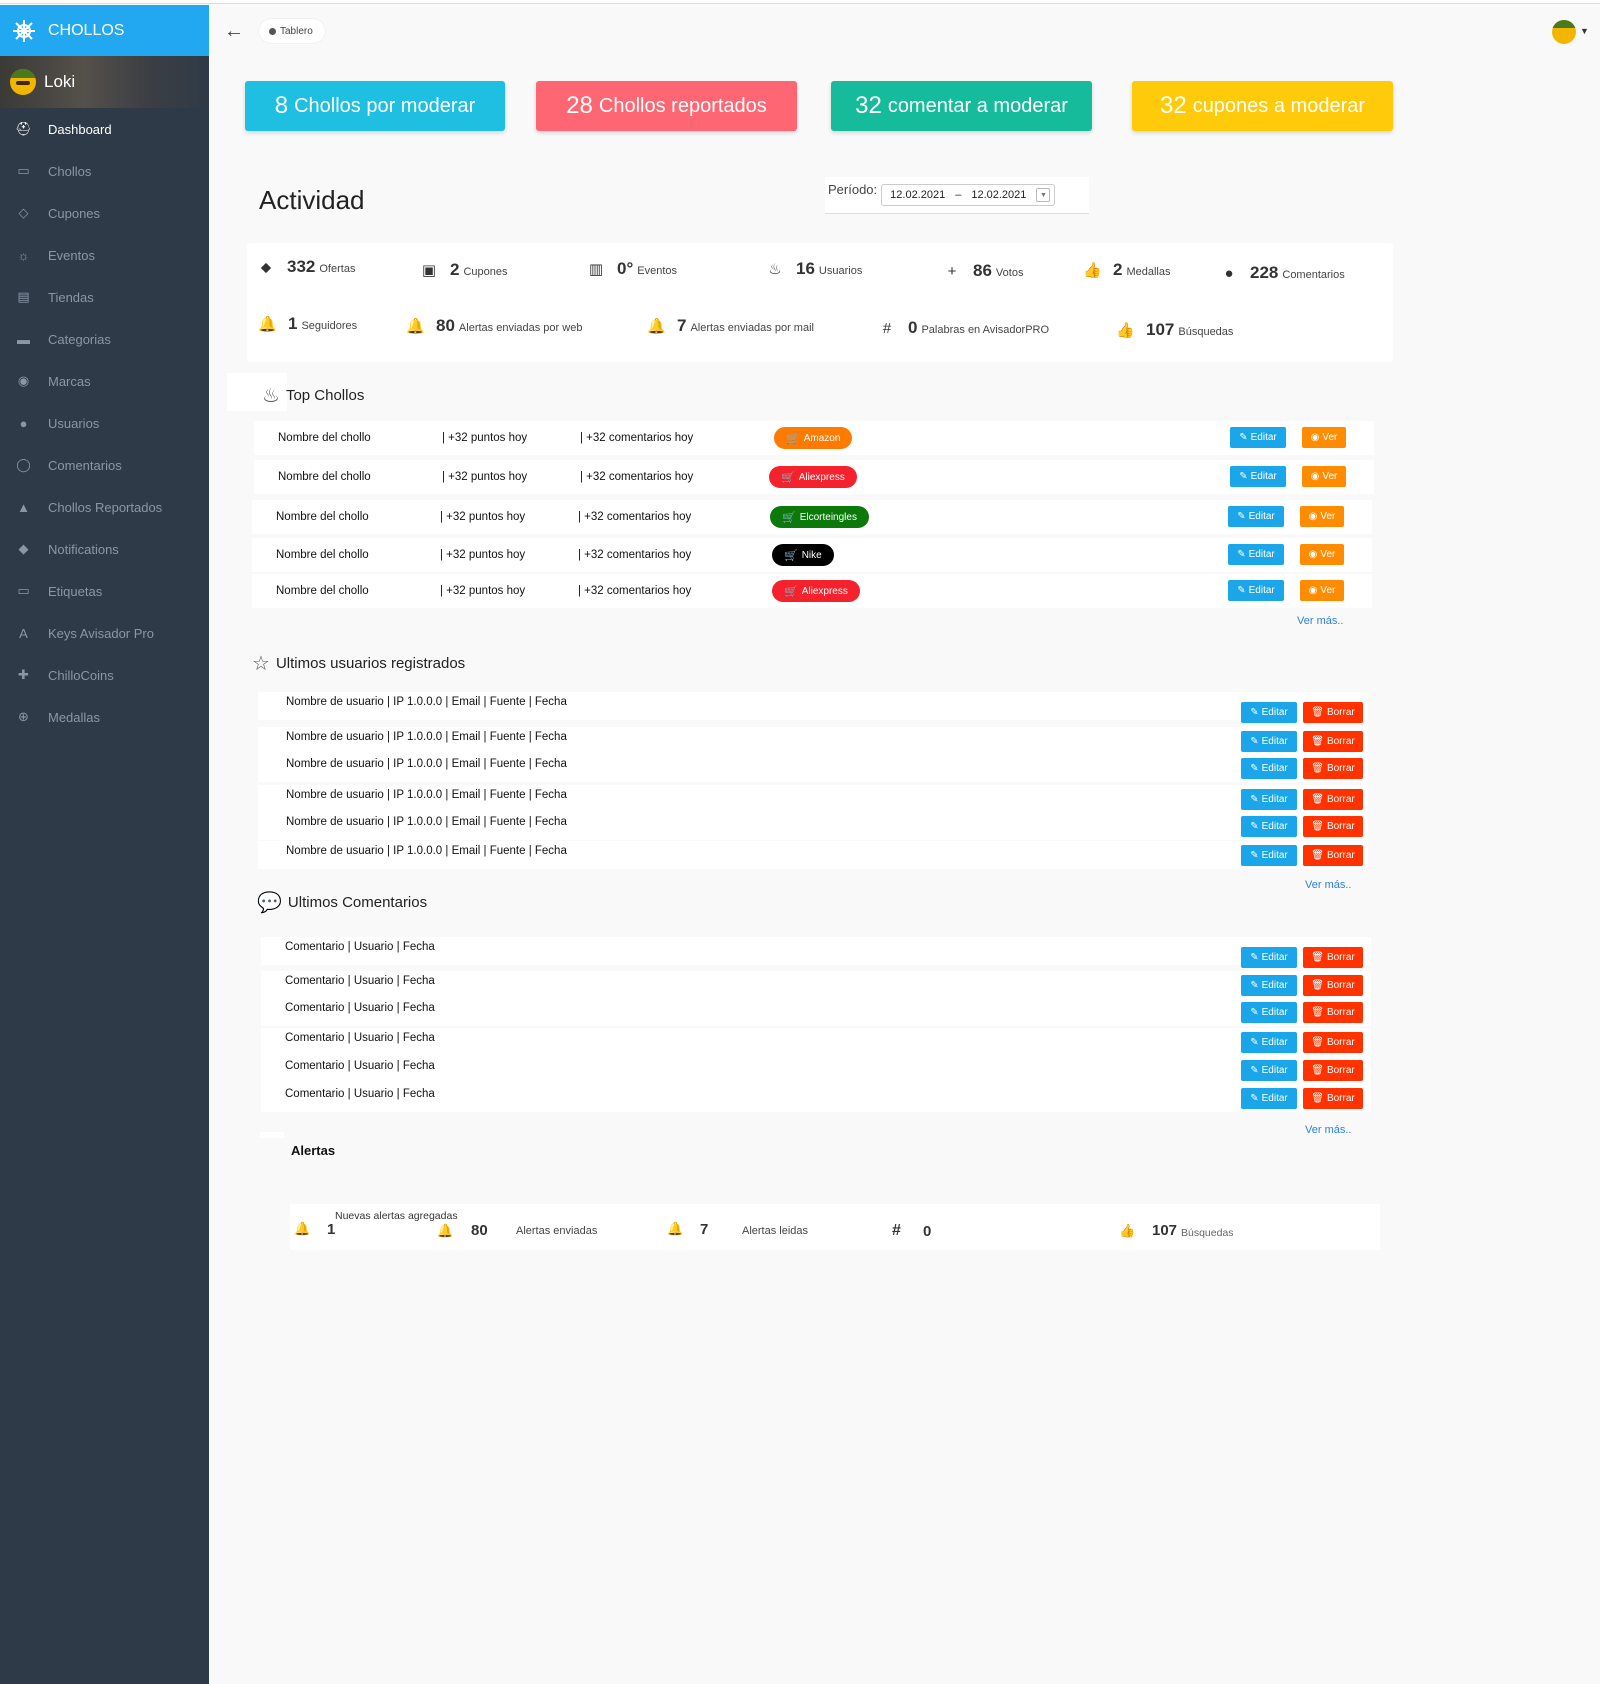 The height and width of the screenshot is (1684, 1600). I want to click on date-range-input: 12.02.2021 – 12.02.2021 ▼, so click(968, 195).